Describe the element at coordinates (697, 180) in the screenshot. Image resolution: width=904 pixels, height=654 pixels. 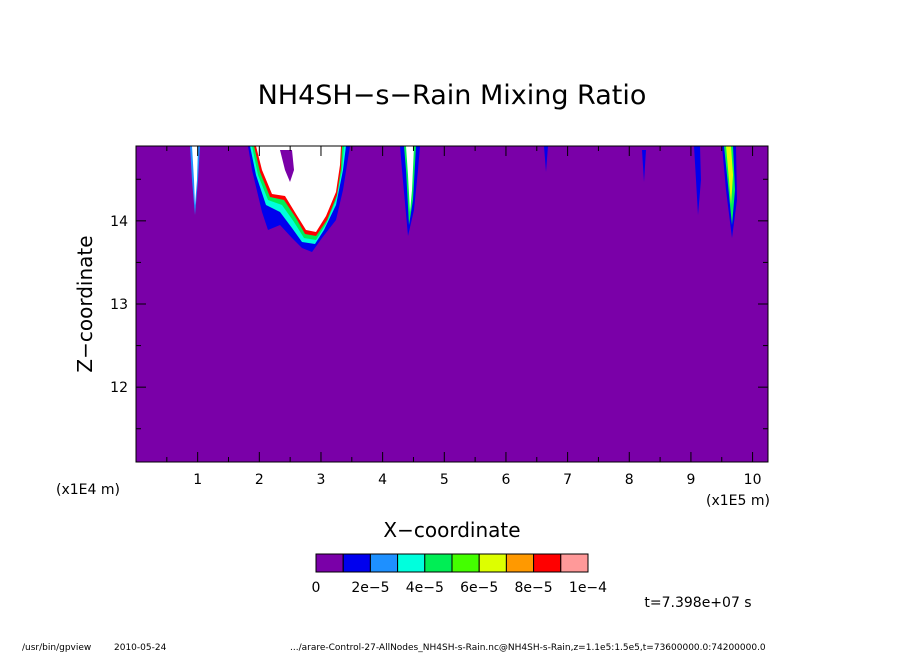
I see `plume-x9` at that location.